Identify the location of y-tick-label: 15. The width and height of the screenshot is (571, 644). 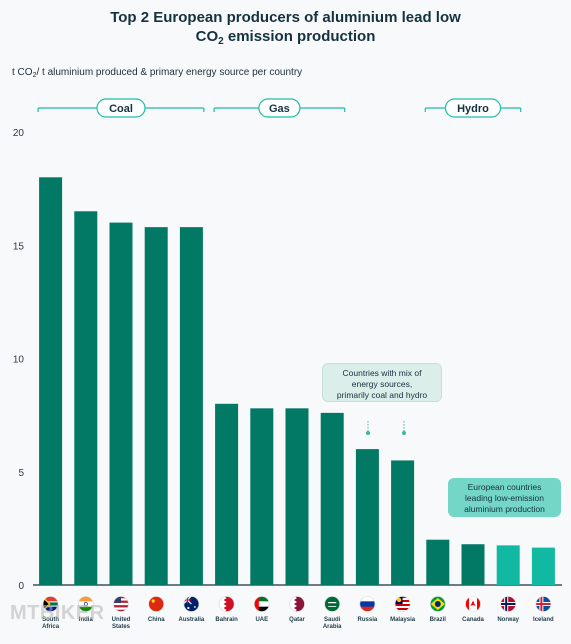
(19, 246).